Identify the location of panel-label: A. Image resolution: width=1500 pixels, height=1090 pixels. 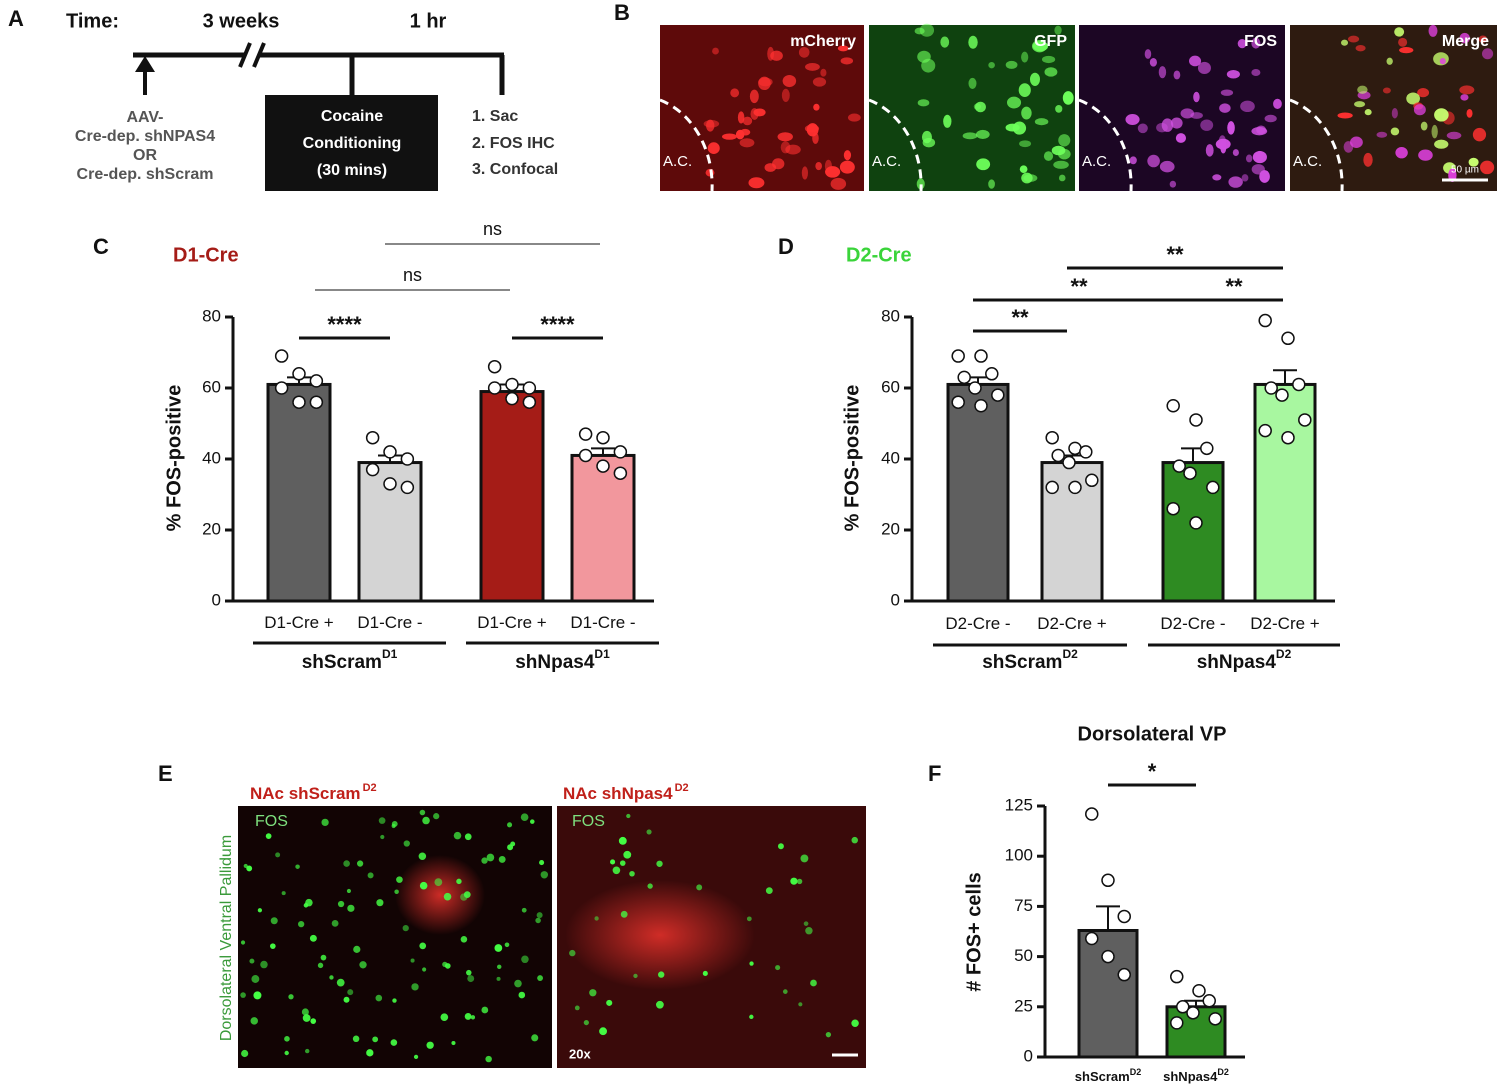
(16, 18).